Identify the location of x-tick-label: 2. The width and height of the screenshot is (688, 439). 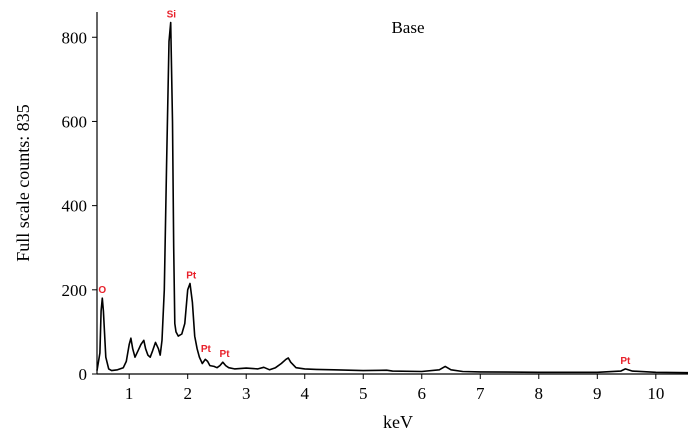
(187, 393).